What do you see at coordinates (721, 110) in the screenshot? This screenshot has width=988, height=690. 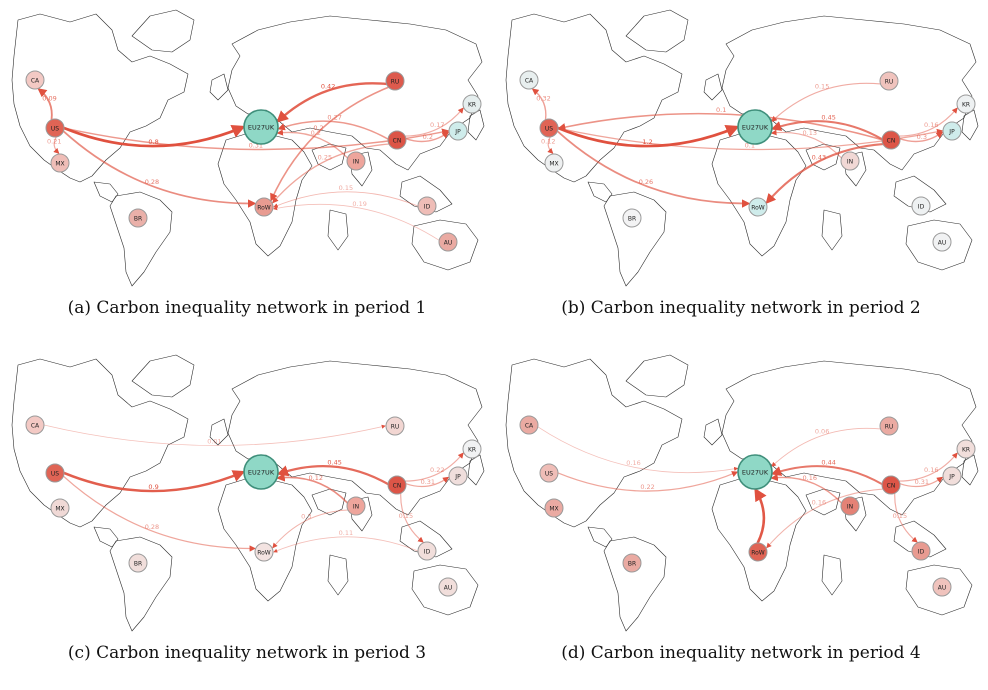 I see `edge-label: 0.1` at bounding box center [721, 110].